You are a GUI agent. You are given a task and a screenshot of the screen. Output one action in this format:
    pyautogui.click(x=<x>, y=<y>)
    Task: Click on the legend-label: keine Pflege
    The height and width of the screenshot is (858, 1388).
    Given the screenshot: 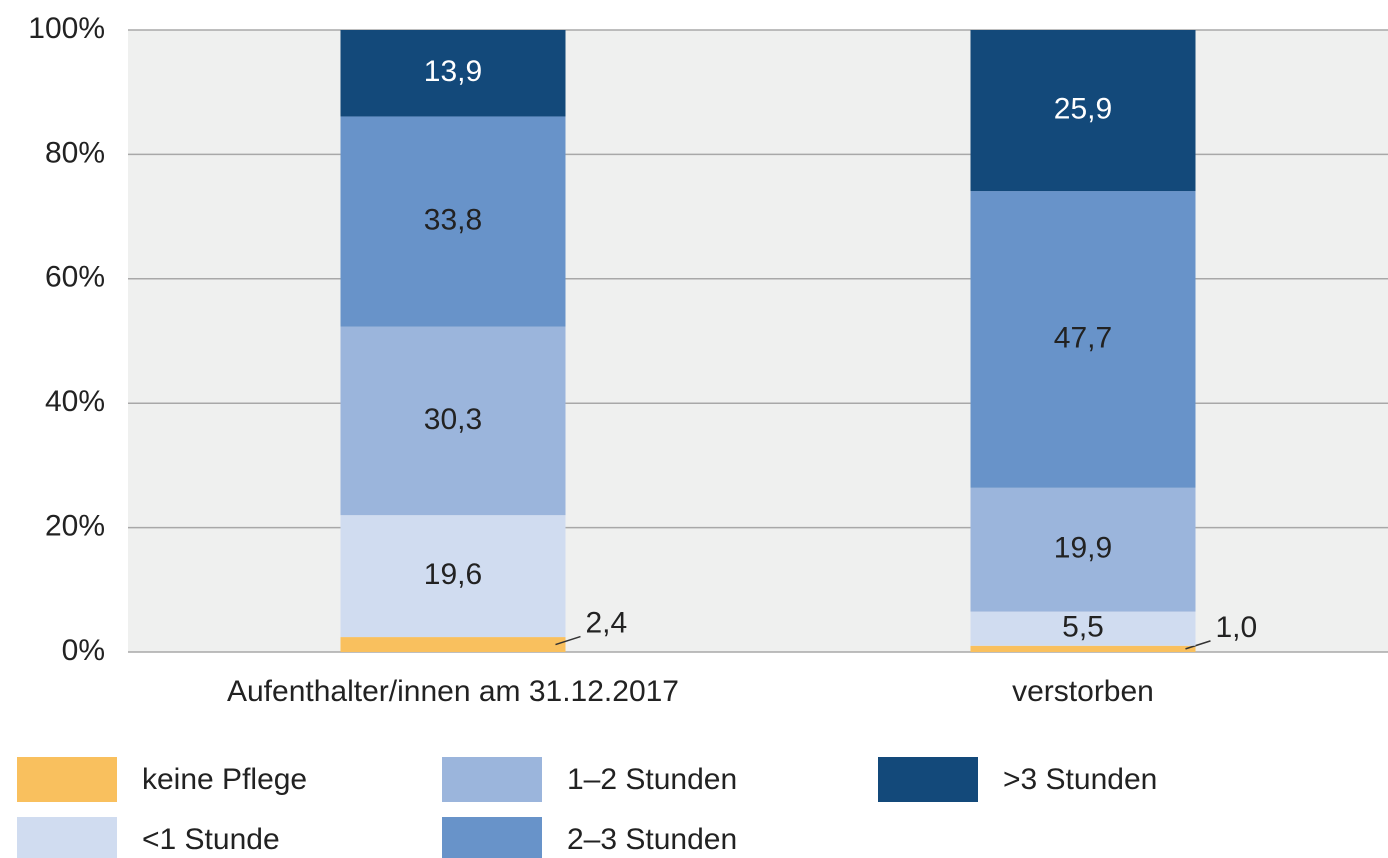 What is the action you would take?
    pyautogui.click(x=224, y=779)
    